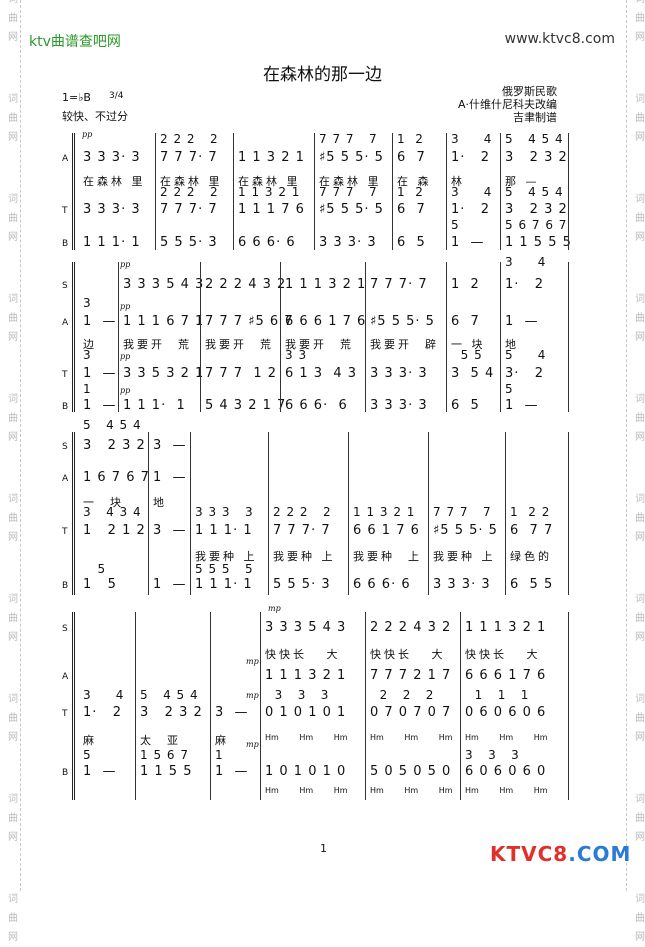 The width and height of the screenshot is (645, 947). Describe the element at coordinates (402, 695) in the screenshot. I see `measure-notes: 2 2 2` at that location.